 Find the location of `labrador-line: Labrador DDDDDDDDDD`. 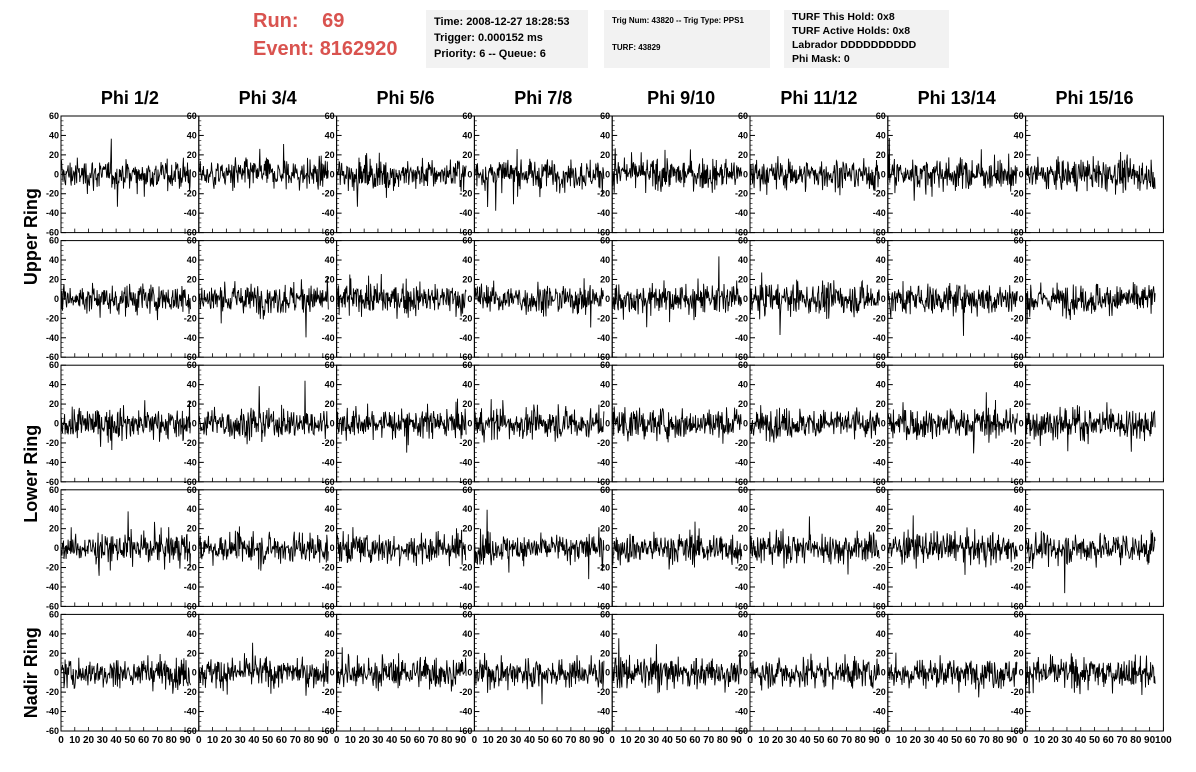

labrador-line: Labrador DDDDDDDDDD is located at coordinates (854, 45).